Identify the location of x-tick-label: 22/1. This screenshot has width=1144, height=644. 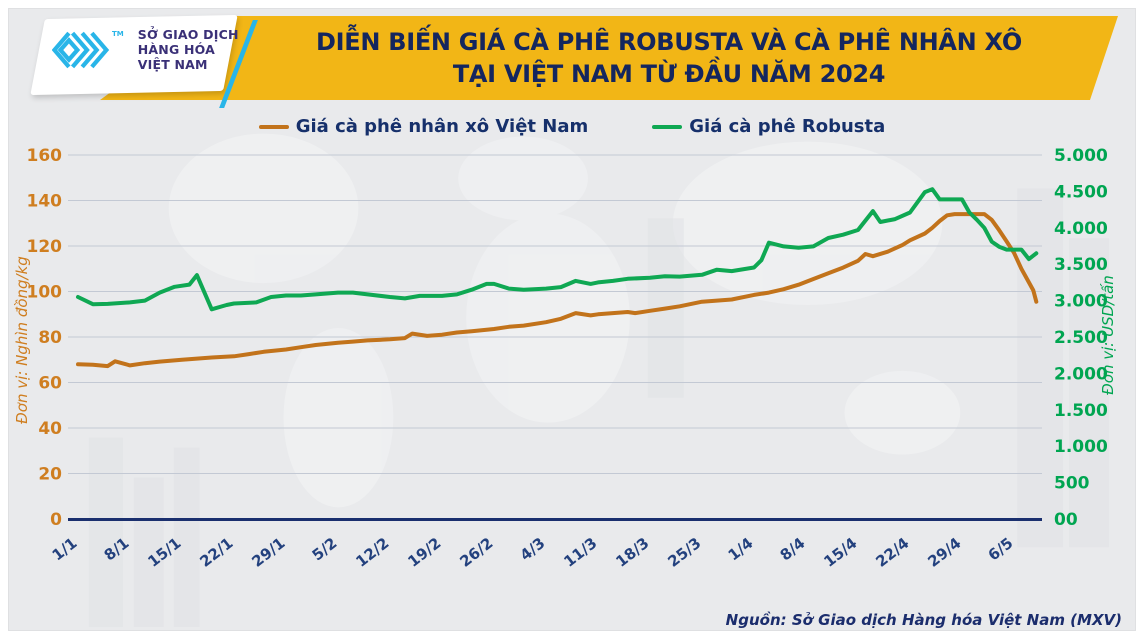
(216, 552).